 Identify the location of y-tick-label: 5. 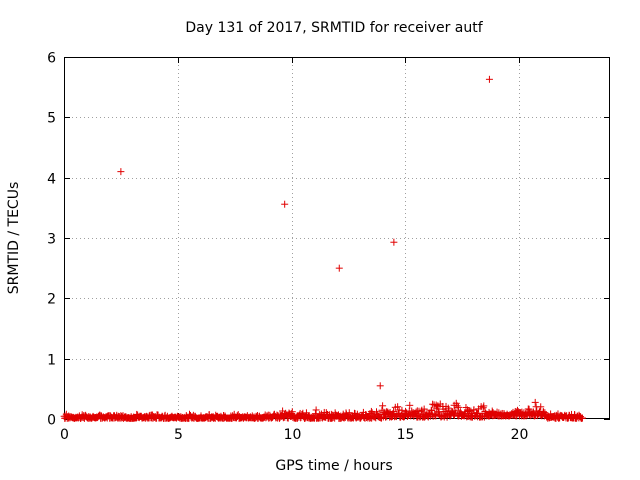
(51, 119).